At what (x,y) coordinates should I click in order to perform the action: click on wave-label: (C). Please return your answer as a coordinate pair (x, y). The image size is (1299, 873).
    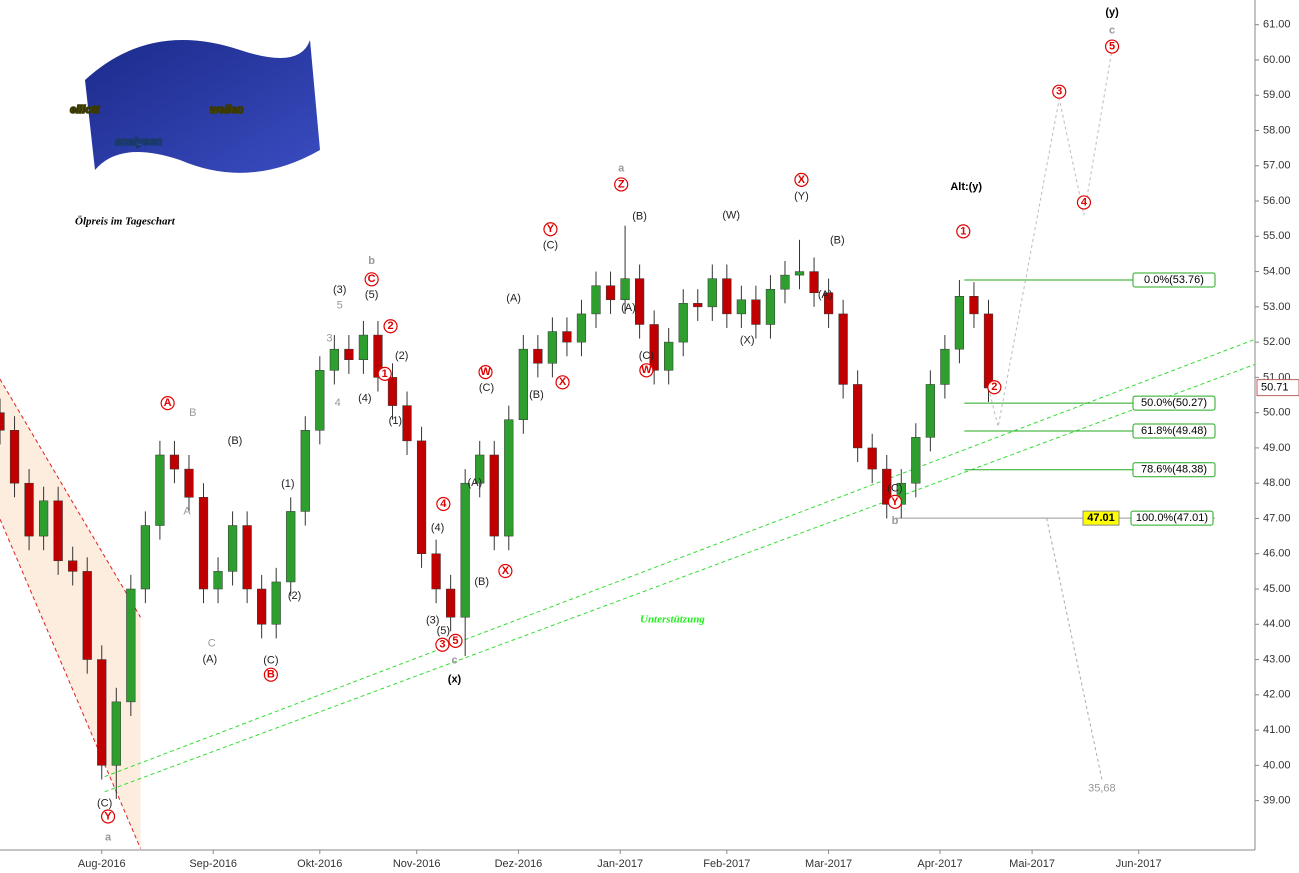
    Looking at the image, I should click on (646, 356).